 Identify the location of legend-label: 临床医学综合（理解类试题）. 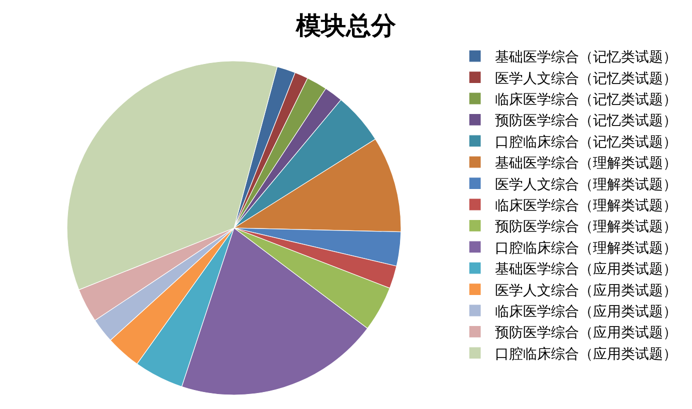
(586, 206).